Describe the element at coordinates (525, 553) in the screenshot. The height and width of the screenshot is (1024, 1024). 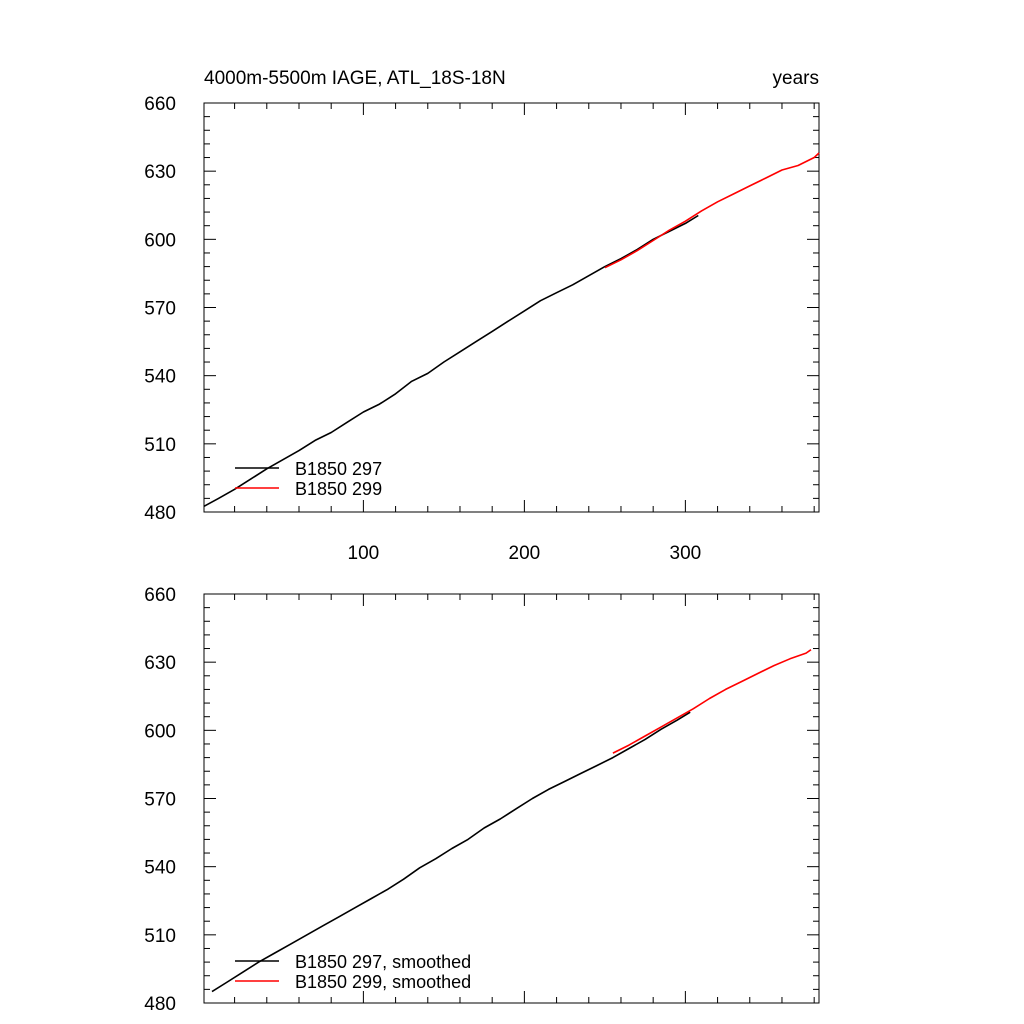
I see `x-tick-label: 200` at that location.